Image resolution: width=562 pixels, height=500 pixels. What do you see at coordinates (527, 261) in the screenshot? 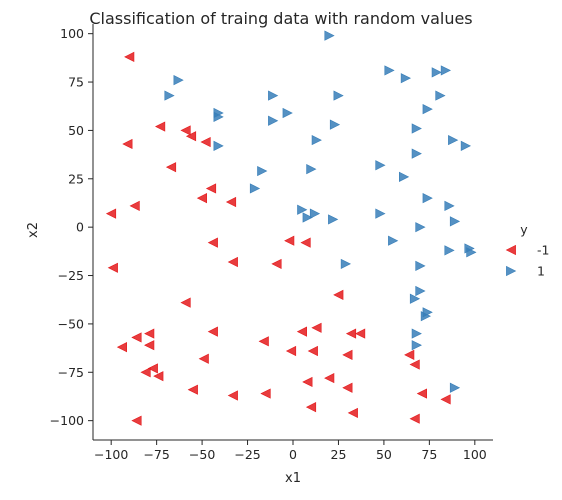
I see `legend-items: -11` at bounding box center [527, 261].